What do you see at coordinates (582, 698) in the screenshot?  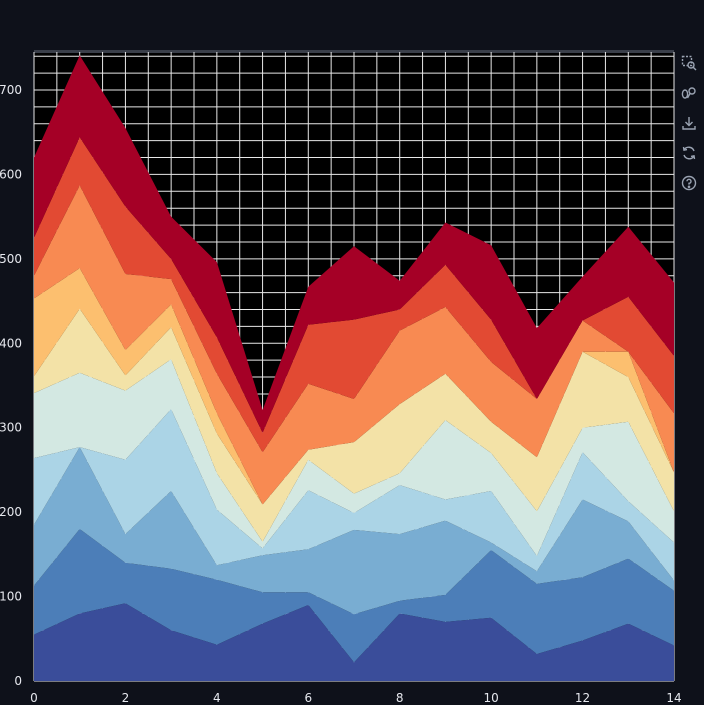 I see `x-tick-label: 12` at bounding box center [582, 698].